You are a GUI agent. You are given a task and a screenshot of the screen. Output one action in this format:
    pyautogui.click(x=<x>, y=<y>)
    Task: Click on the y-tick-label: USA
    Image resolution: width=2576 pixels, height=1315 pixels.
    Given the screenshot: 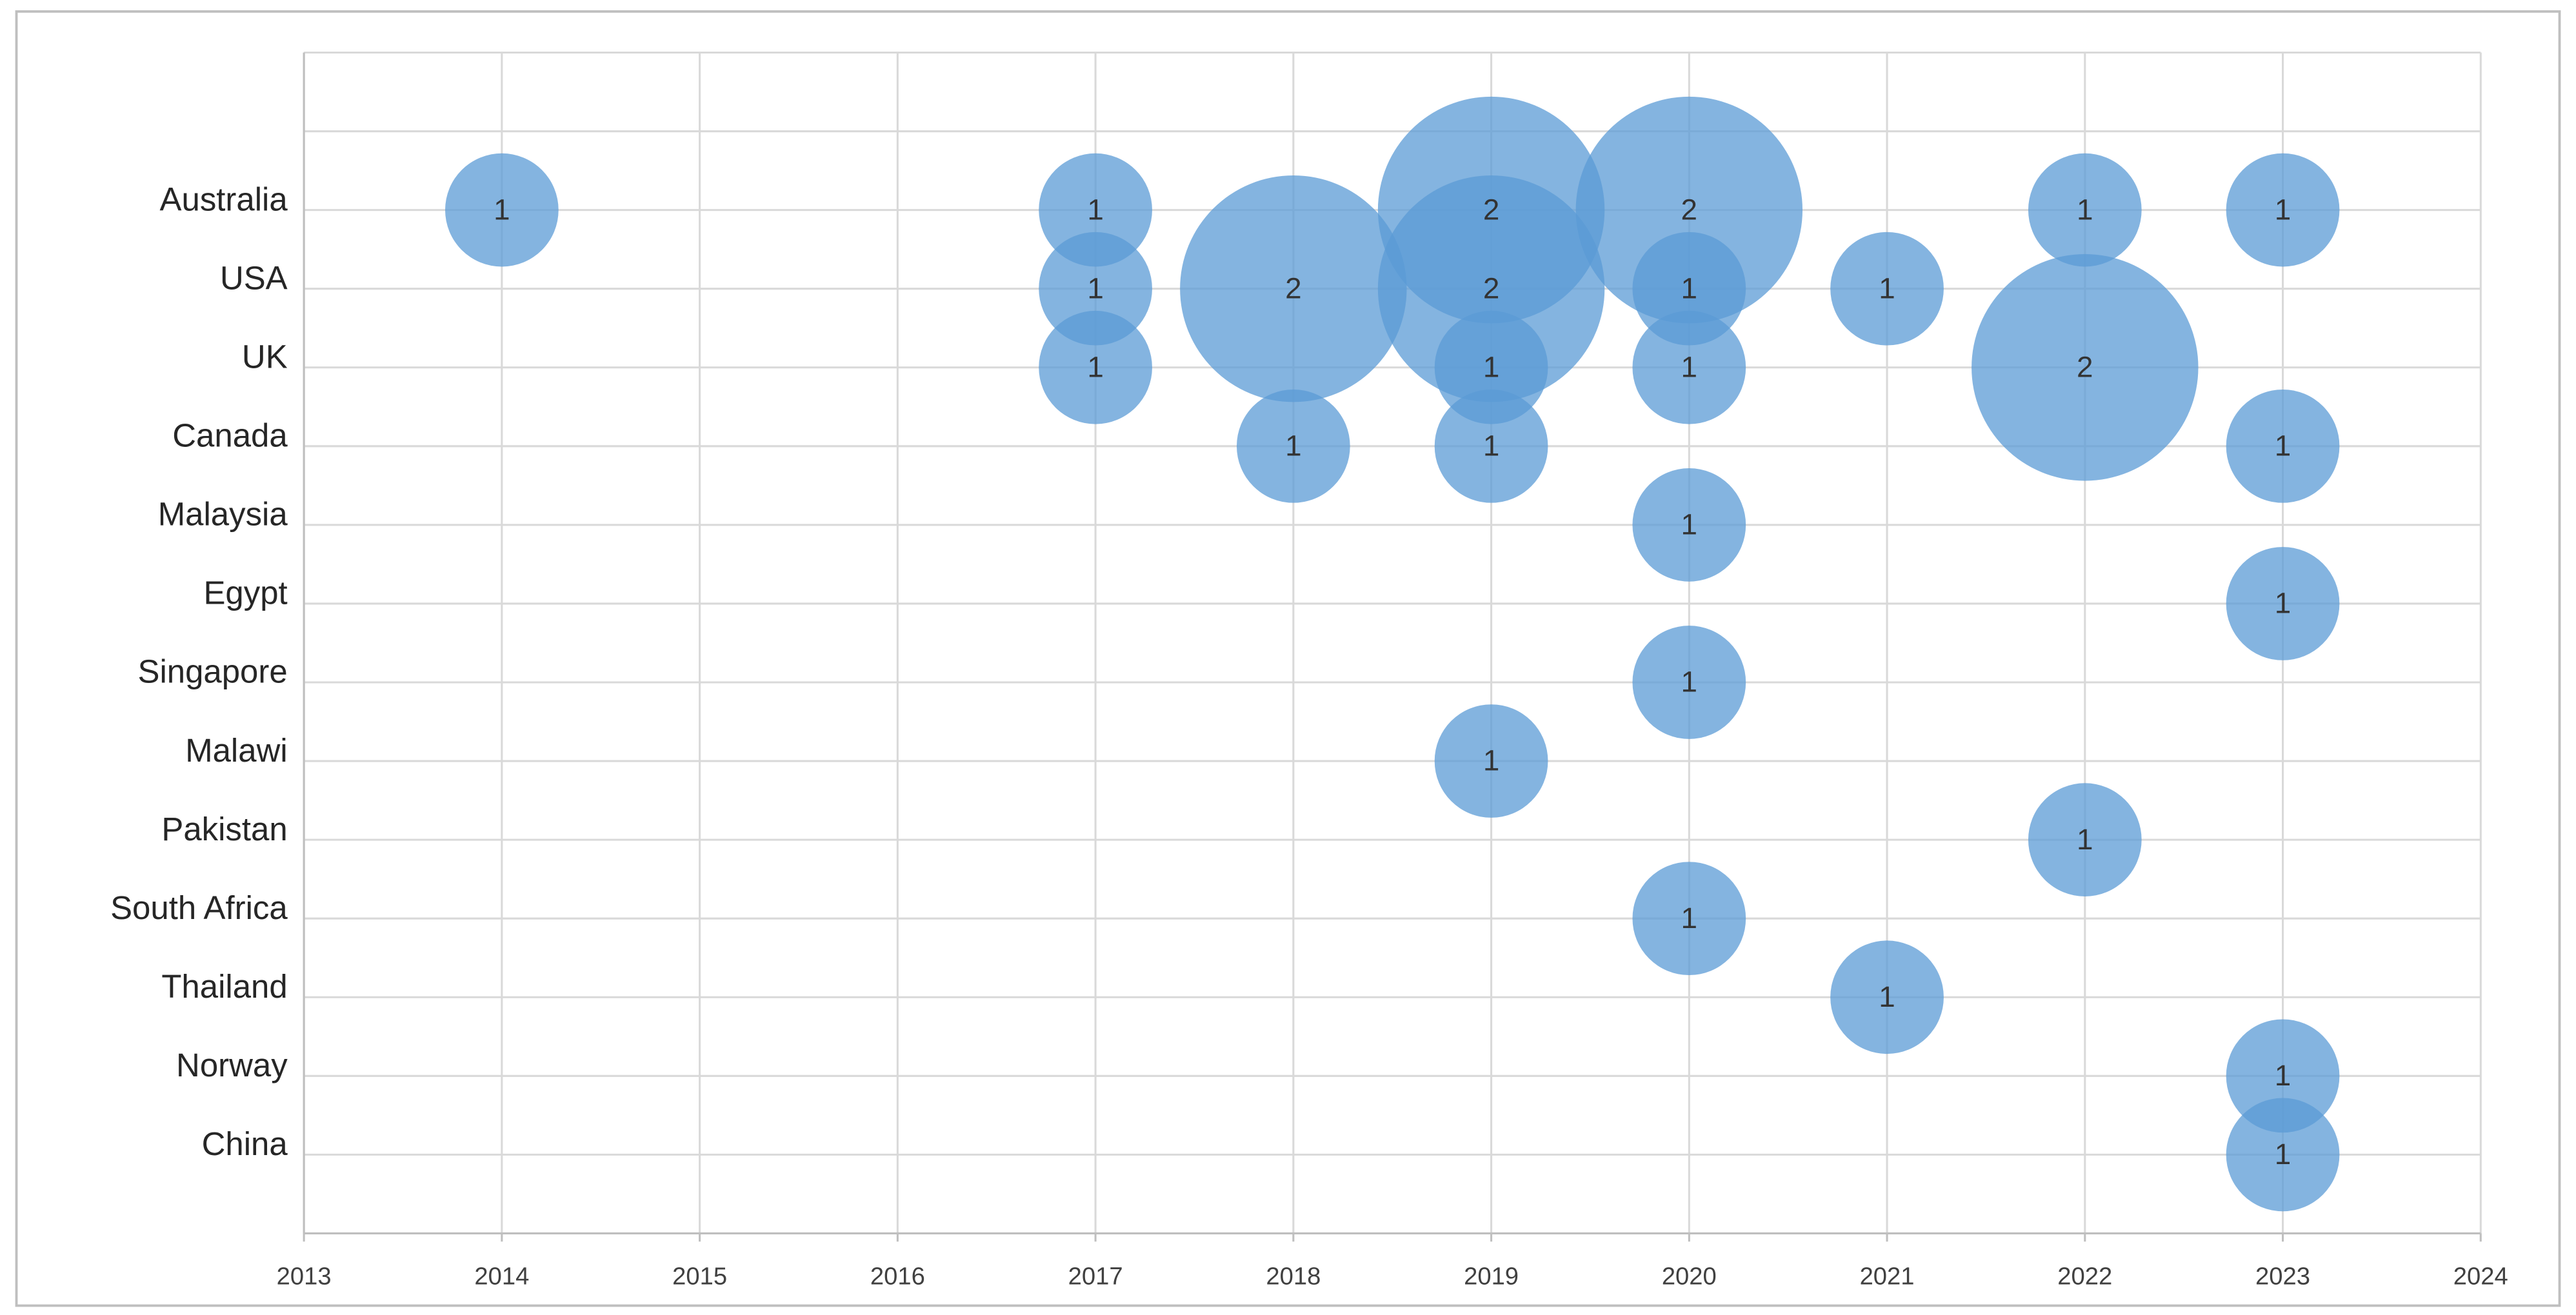 What is the action you would take?
    pyautogui.click(x=254, y=277)
    